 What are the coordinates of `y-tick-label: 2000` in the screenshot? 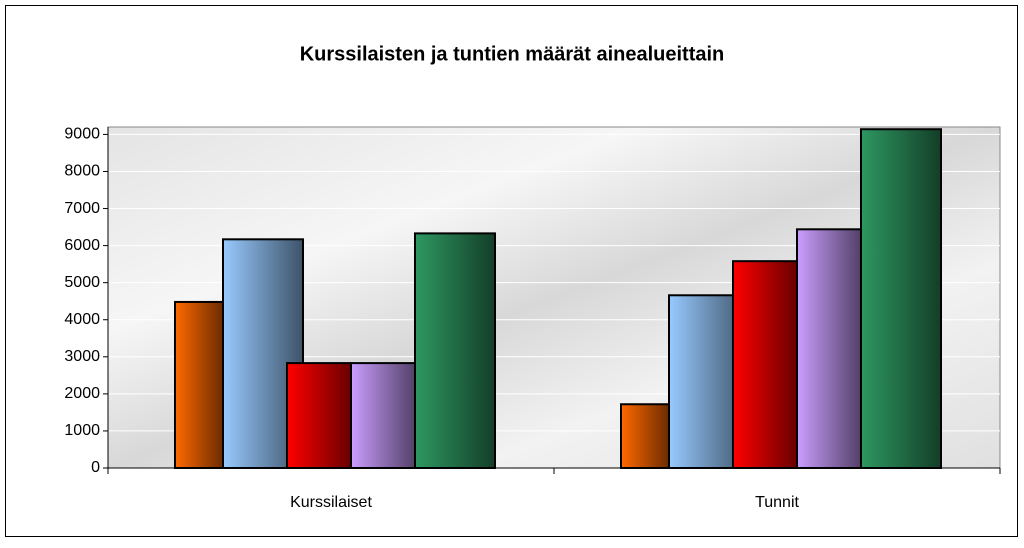 It's located at (82, 393).